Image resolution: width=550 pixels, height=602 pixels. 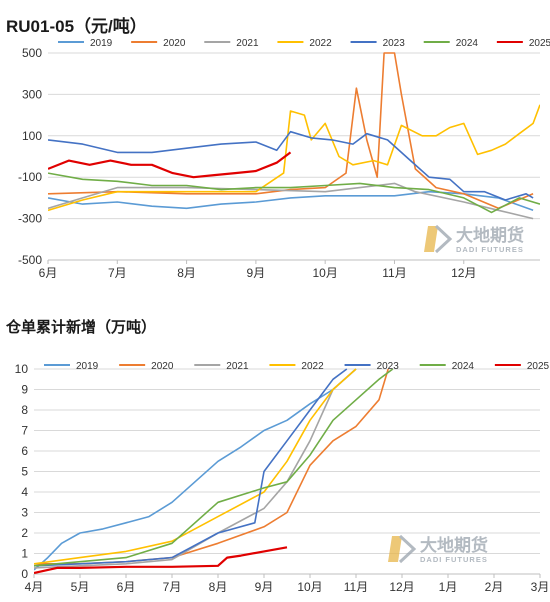 What do you see at coordinates (30, 260) in the screenshot?
I see `y-tick-label: -500` at bounding box center [30, 260].